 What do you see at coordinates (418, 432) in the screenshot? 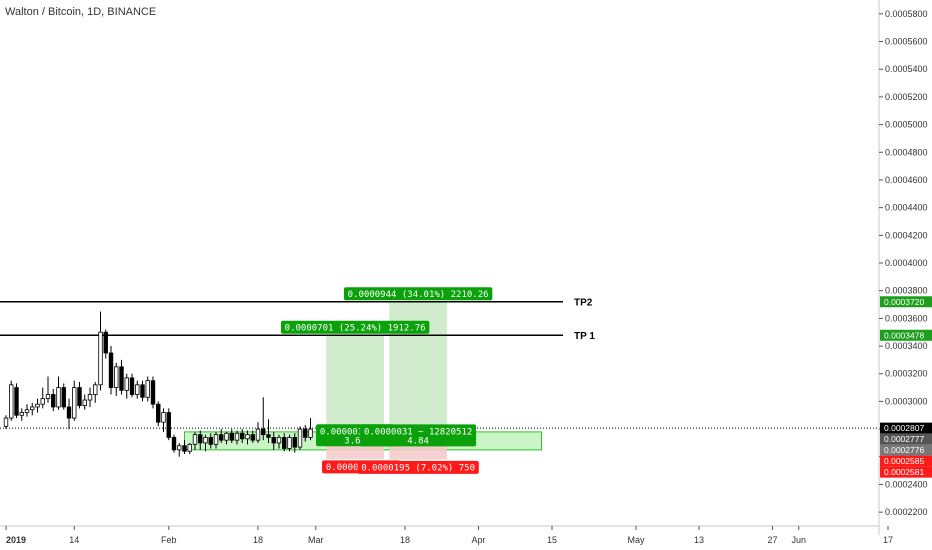
I see `position-2-center-label-1: 0.0000031 ~ 12820512` at bounding box center [418, 432].